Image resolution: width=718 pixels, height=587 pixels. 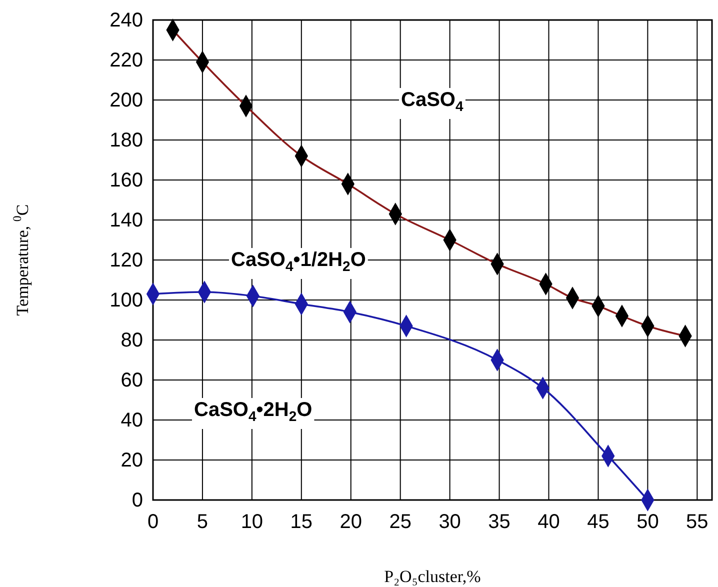 I want to click on annotation: CaSO$_{4}$•2H$_{2}$O, so click(x=253, y=411).